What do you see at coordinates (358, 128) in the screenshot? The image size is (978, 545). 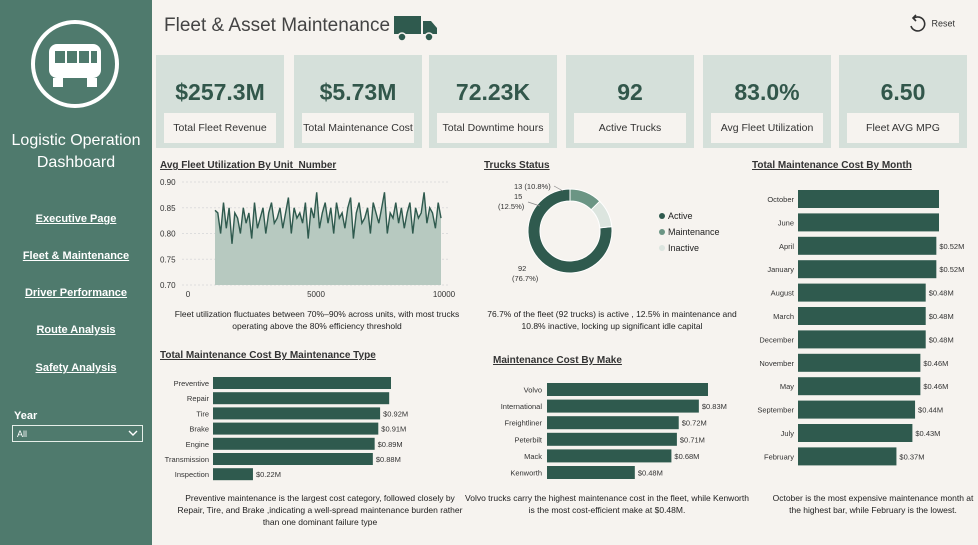 I see `kpi-label: Total Maintenance Cost` at bounding box center [358, 128].